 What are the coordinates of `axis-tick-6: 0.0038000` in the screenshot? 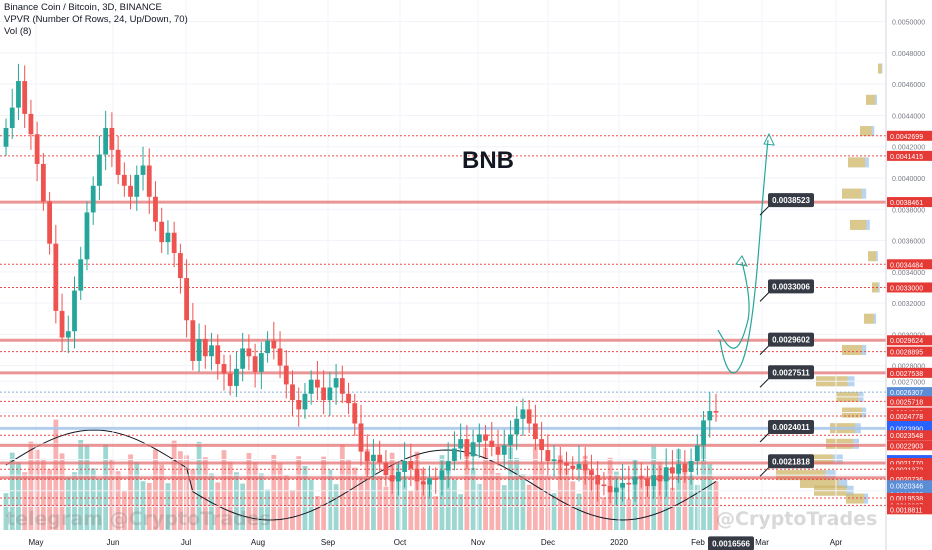 It's located at (908, 210).